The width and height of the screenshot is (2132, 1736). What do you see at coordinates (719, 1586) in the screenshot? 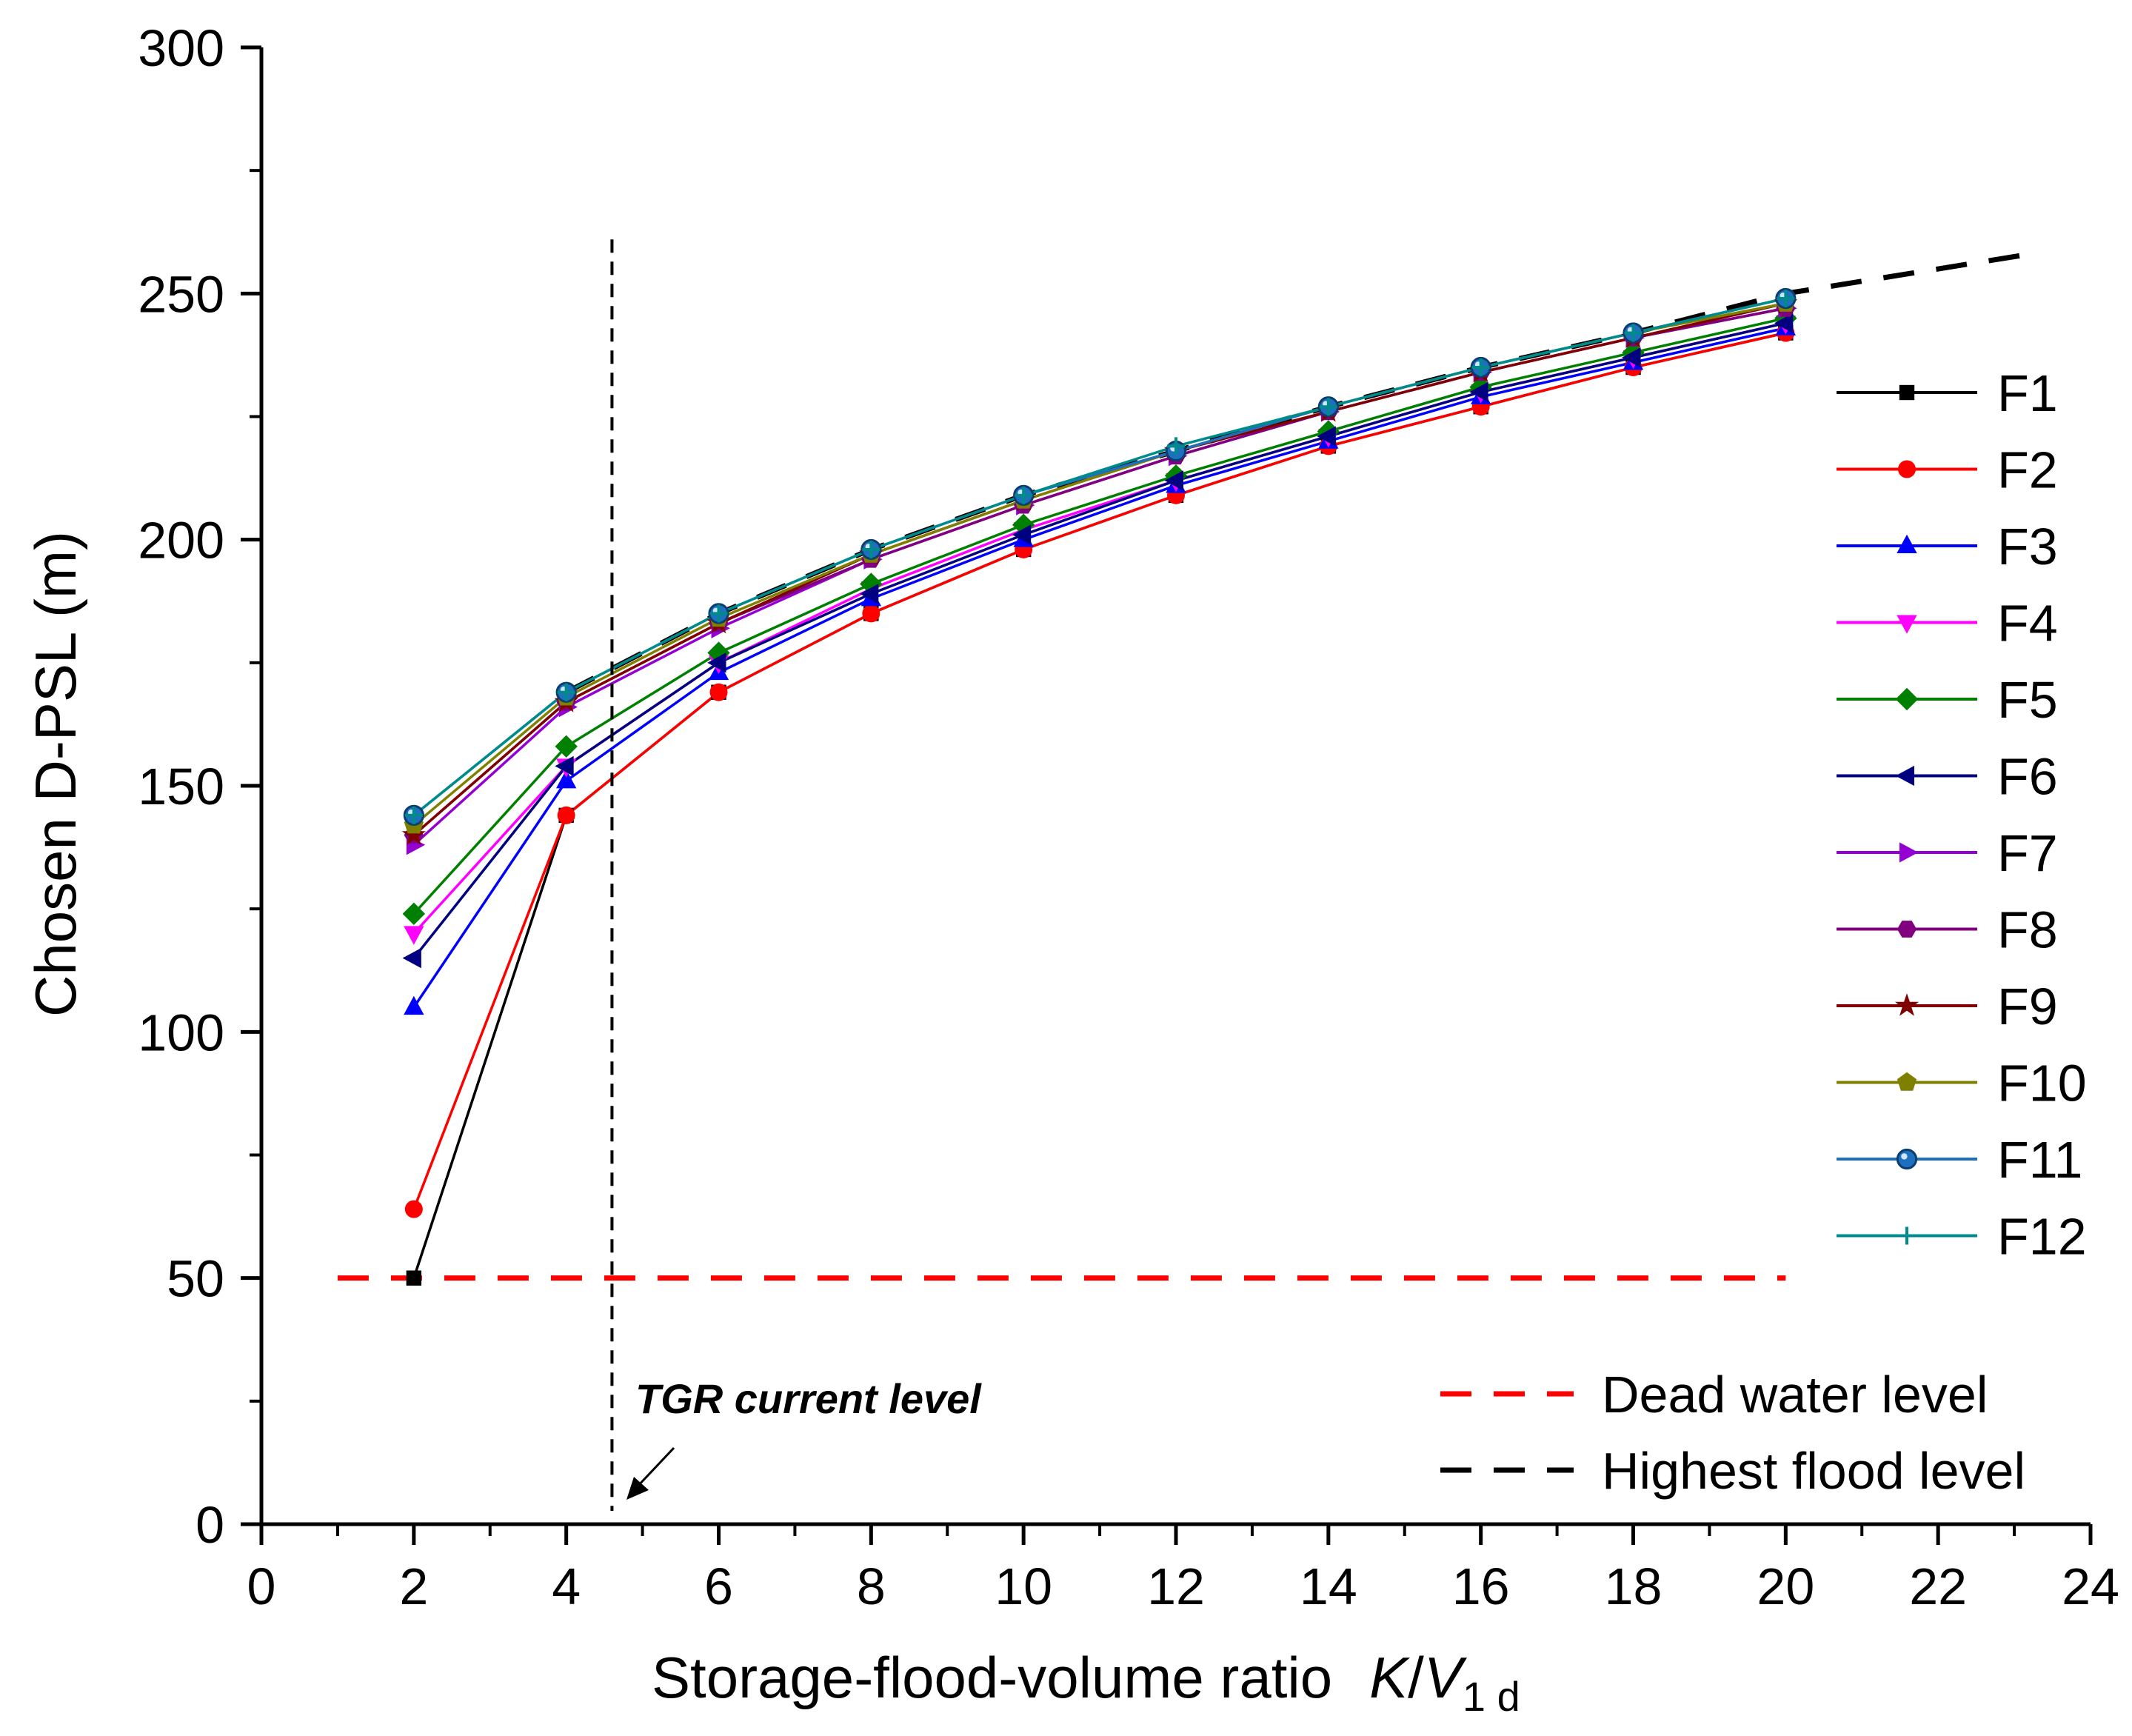
I see `x-tick-label: 6` at bounding box center [719, 1586].